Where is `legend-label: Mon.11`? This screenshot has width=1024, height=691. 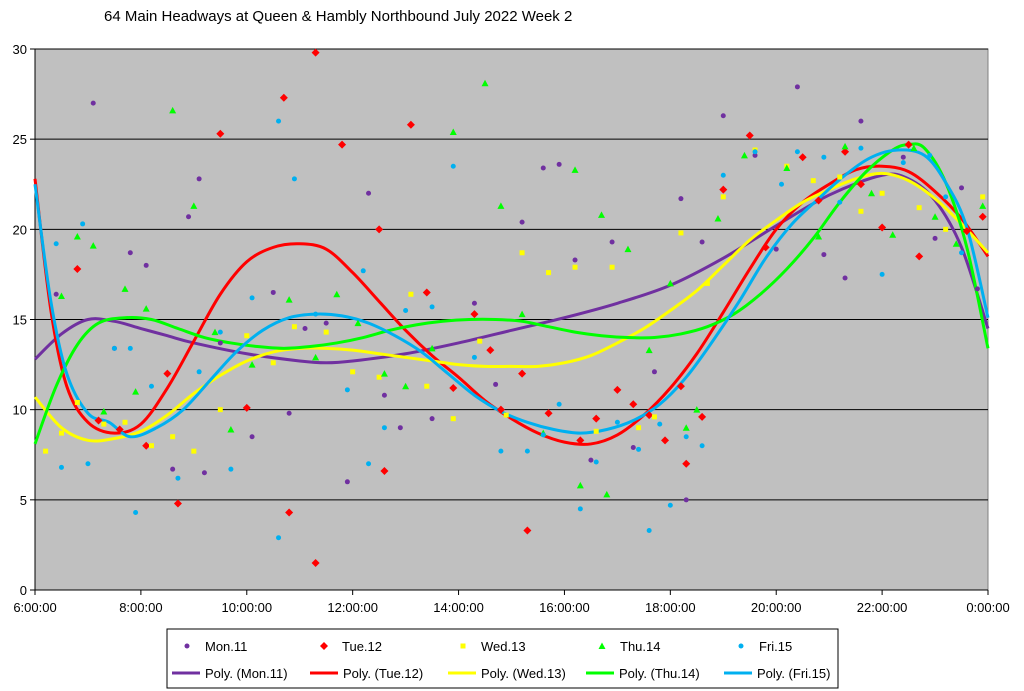 legend-label: Mon.11 is located at coordinates (226, 646).